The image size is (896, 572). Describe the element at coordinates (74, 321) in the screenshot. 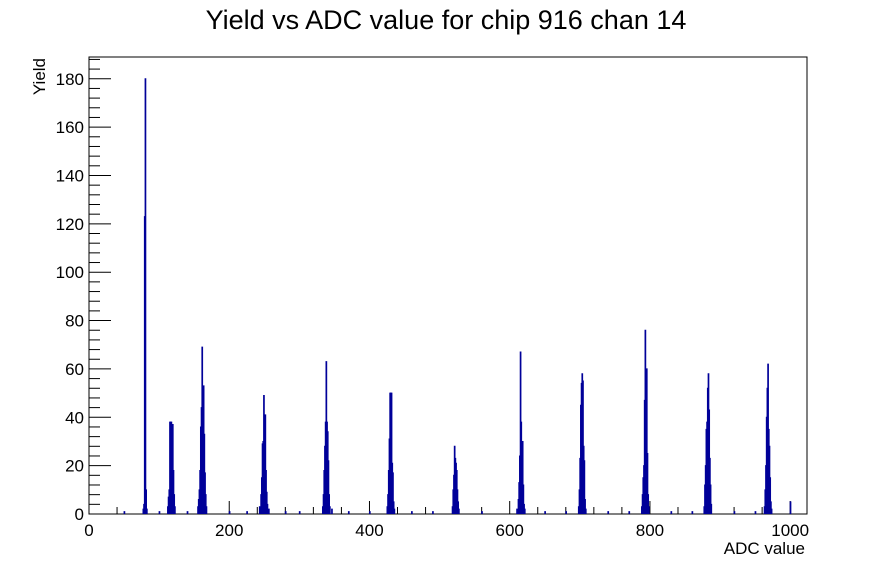

I see `y-tick-label: 80` at that location.